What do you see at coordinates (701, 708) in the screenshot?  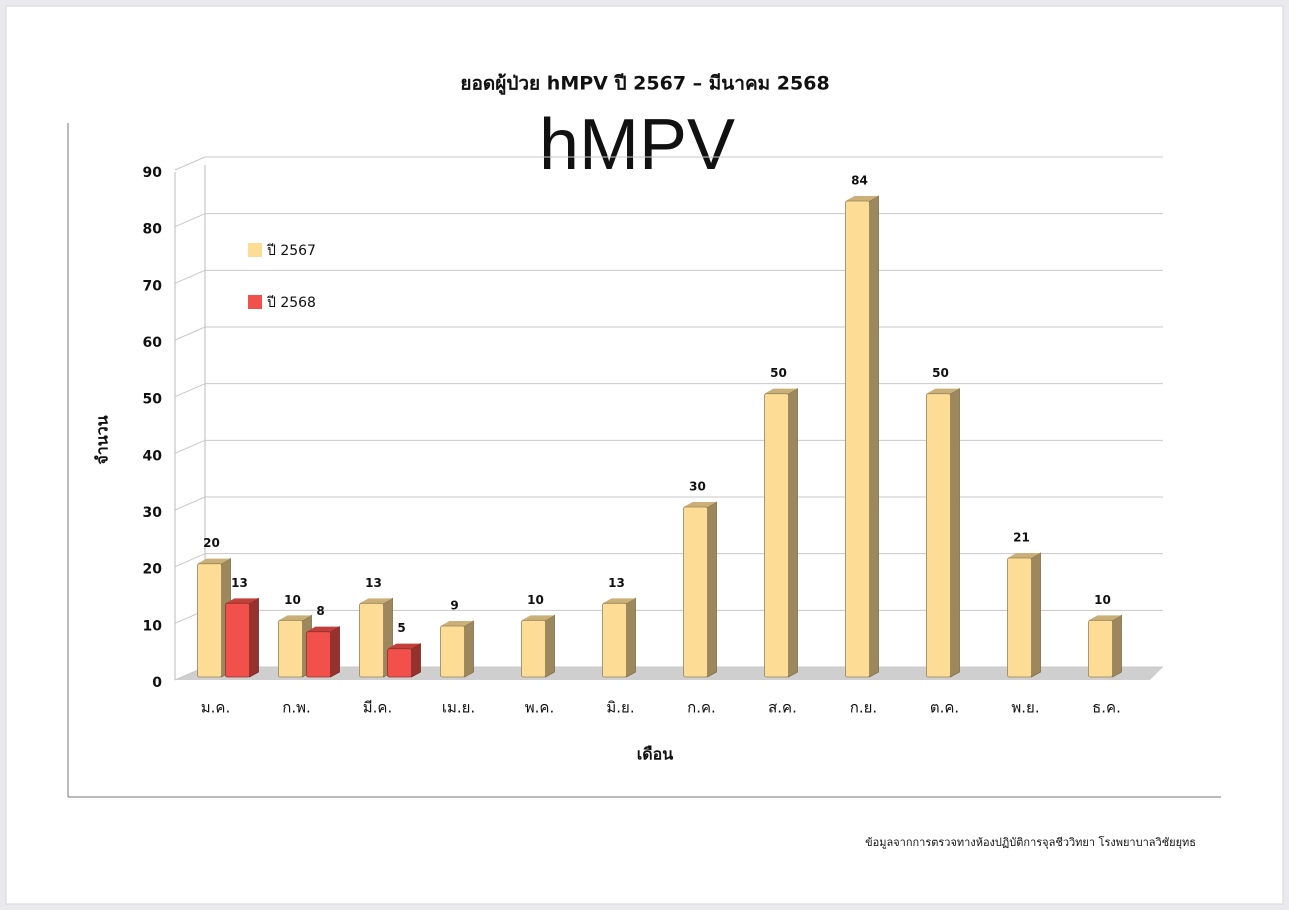 I see `x-tick-label: ก.ค.` at bounding box center [701, 708].